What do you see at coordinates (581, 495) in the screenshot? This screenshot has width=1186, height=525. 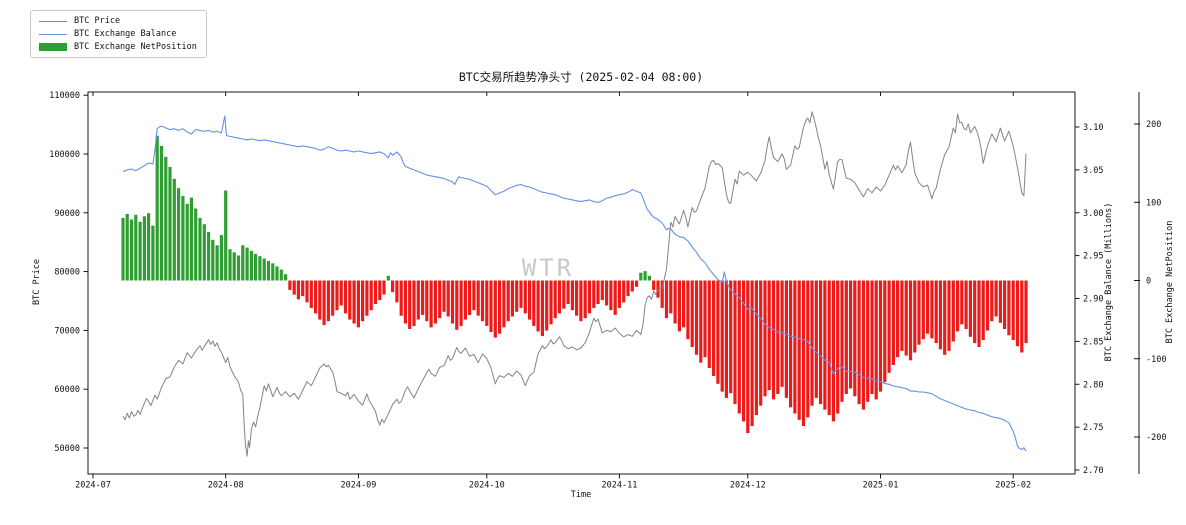 I see `x-axis-title: Time` at bounding box center [581, 495].